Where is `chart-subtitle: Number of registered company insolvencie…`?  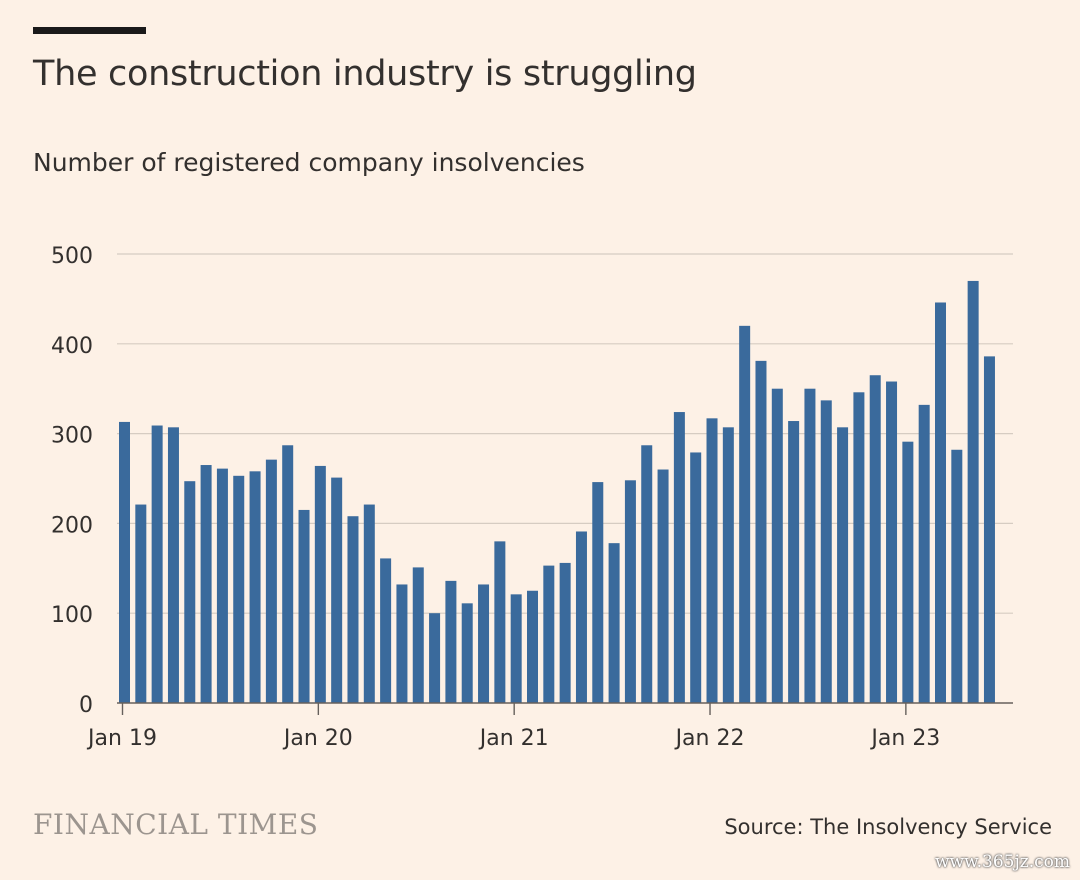
chart-subtitle: Number of registered company insolvencie… is located at coordinates (309, 162).